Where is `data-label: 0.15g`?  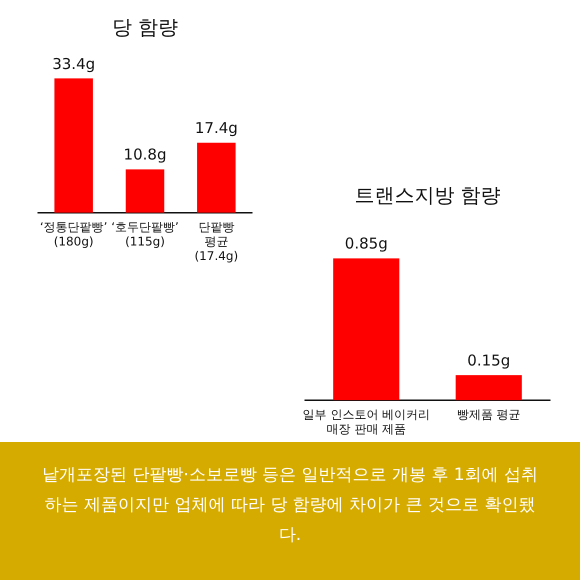 data-label: 0.15g is located at coordinates (488, 361).